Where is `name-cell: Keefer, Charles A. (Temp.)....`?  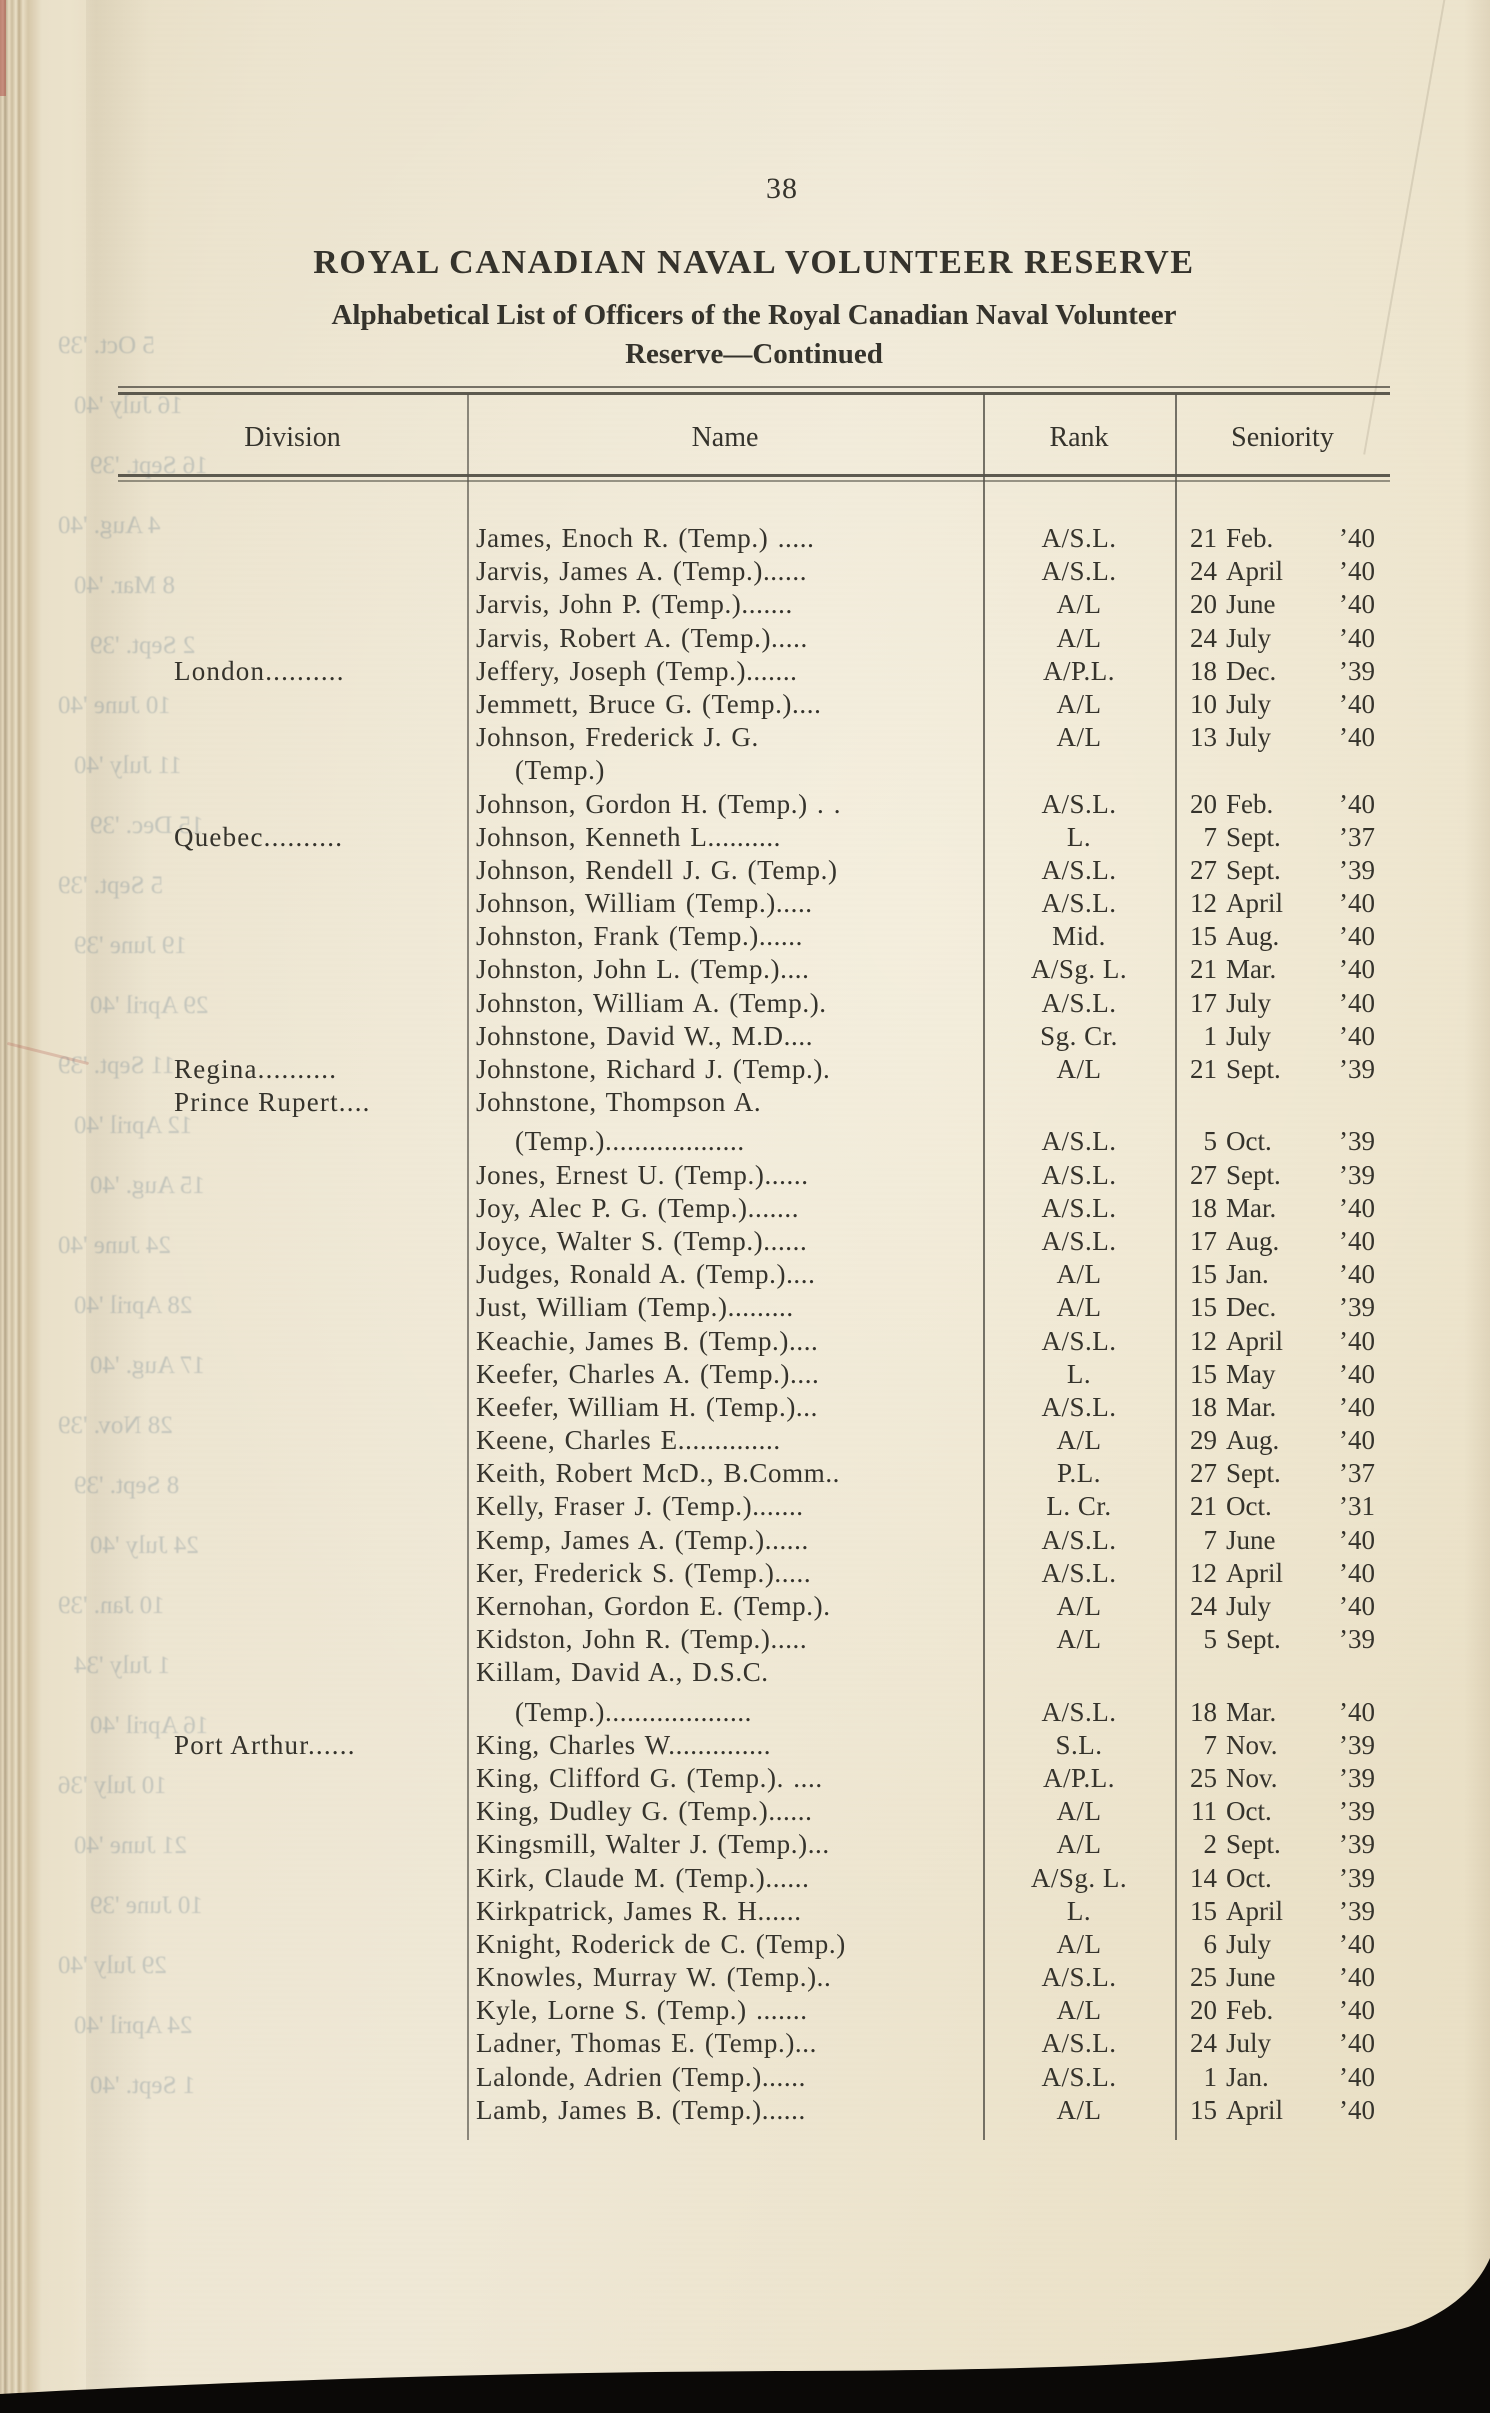 name-cell: Keefer, Charles A. (Temp.).... is located at coordinates (648, 1373).